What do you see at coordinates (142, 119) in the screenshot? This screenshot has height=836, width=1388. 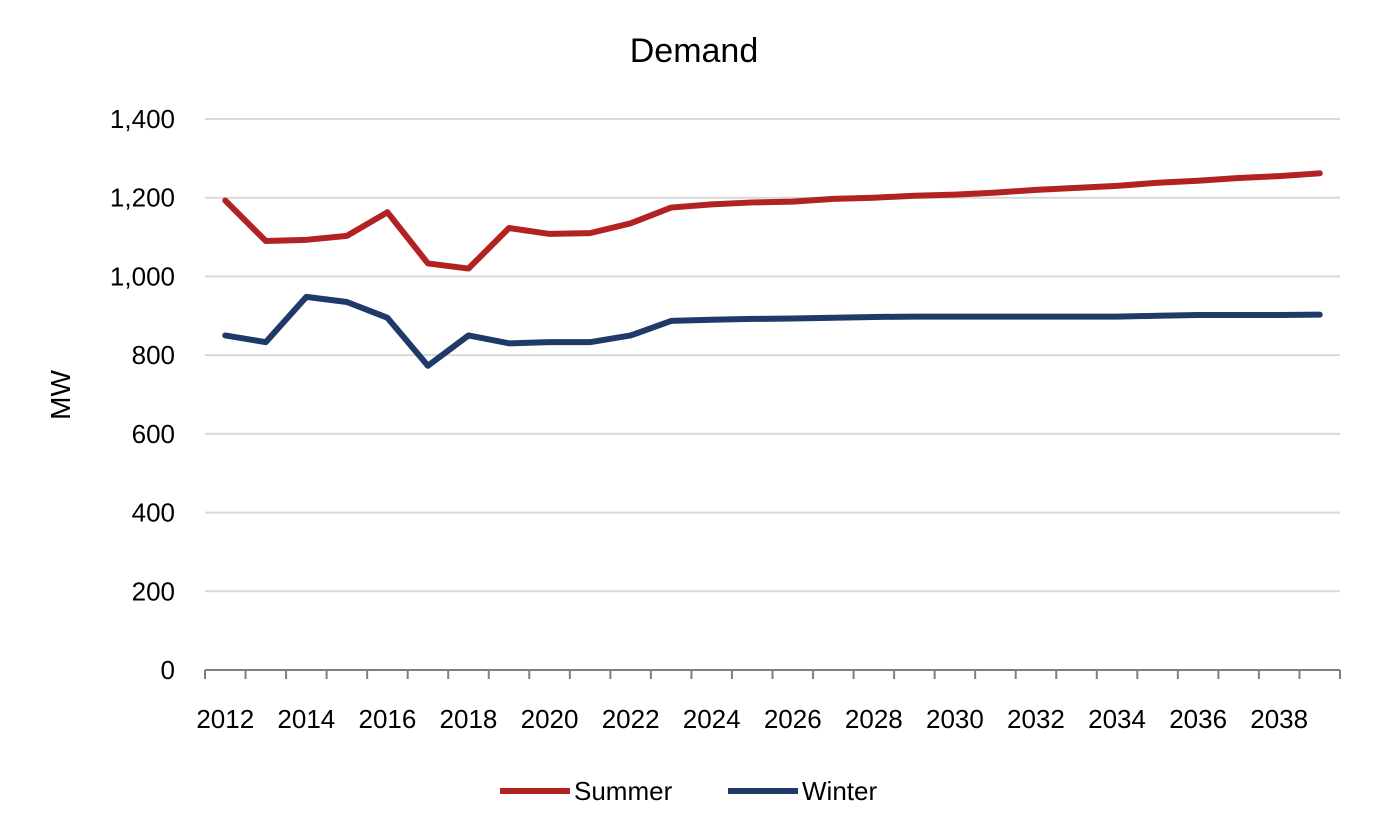 I see `y-tick-label: 1,400` at bounding box center [142, 119].